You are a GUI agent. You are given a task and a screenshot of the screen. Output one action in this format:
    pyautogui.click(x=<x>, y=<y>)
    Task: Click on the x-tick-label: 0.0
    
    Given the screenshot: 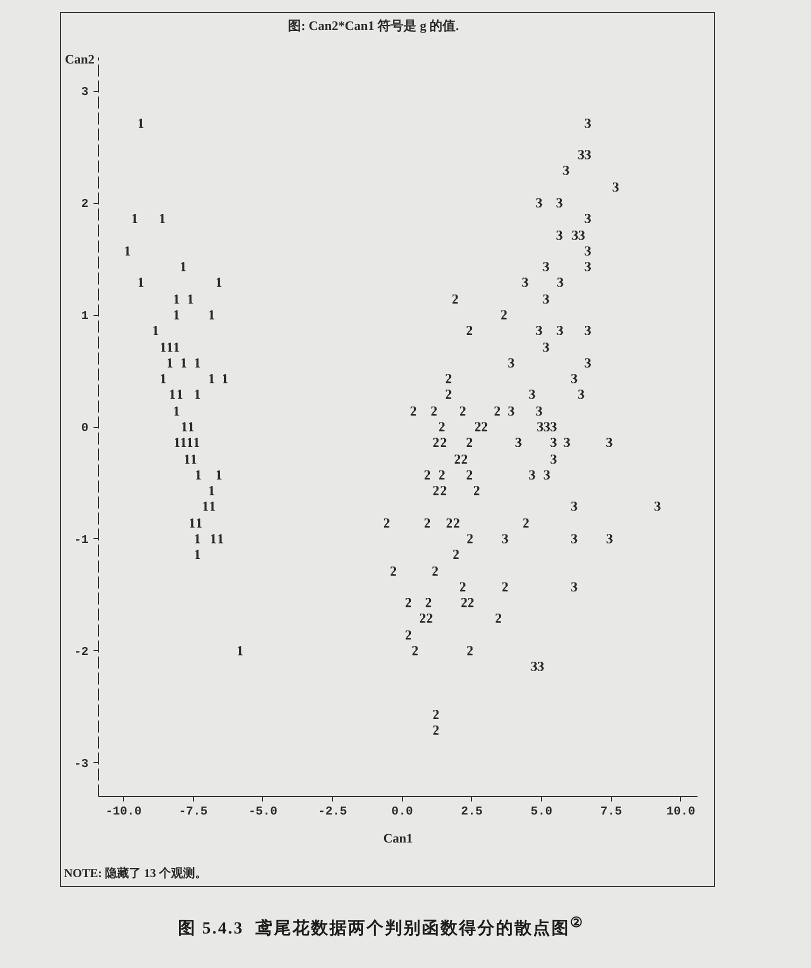 What is the action you would take?
    pyautogui.click(x=402, y=811)
    